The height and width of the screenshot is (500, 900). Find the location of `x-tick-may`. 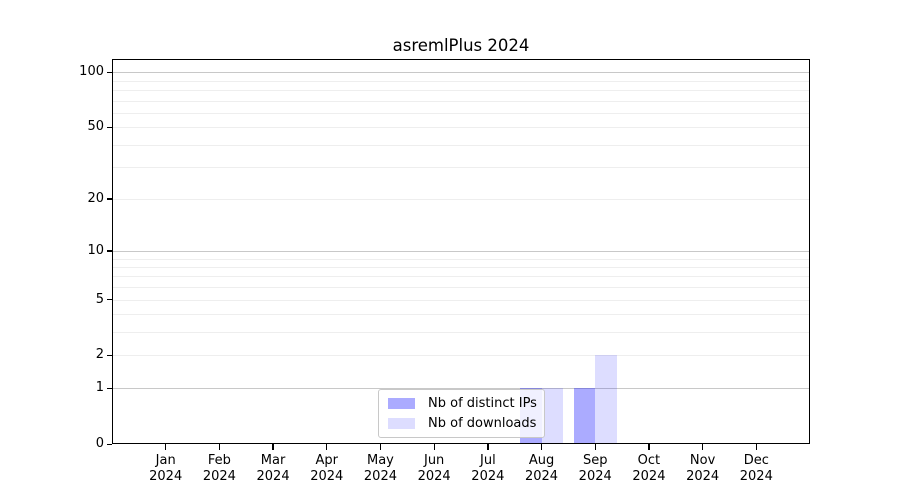

x-tick-may is located at coordinates (380, 447).